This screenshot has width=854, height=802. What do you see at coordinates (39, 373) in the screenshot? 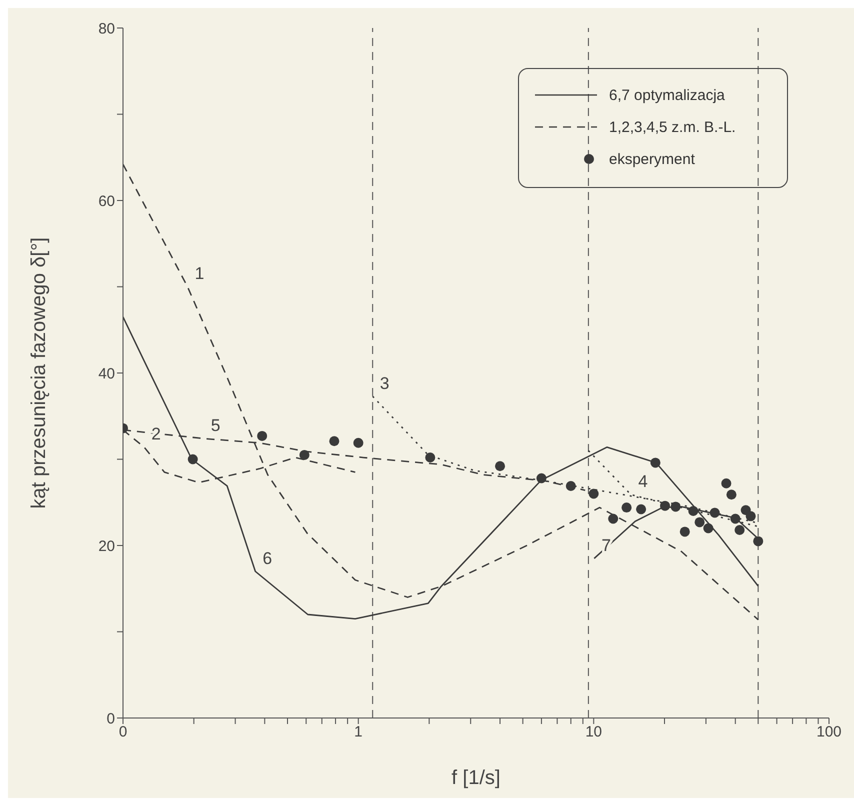
I see `y-axis-title: kąt przesunięcia fazowego δ[°]` at bounding box center [39, 373].